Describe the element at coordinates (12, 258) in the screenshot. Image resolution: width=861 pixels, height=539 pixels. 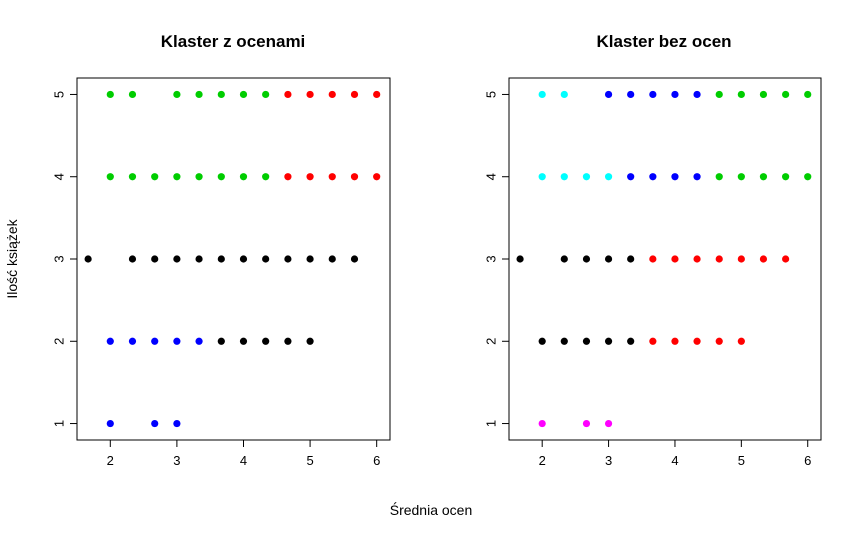
I see `y-axis-label: Ilość książek` at that location.